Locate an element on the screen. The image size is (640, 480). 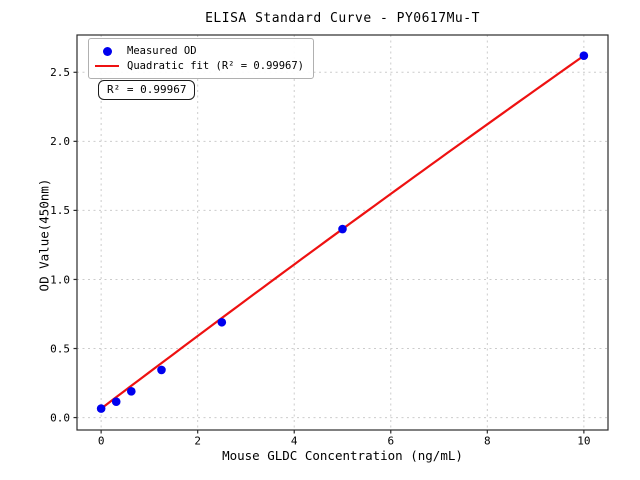
legend-item-measured-od: Measured OD is located at coordinates (199, 51).